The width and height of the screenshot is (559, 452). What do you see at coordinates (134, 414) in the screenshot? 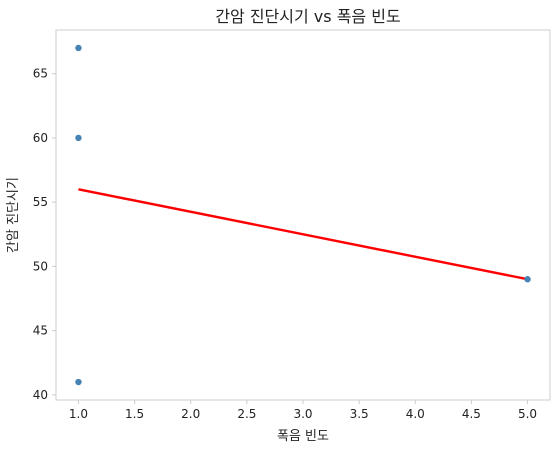
I see `x-tick-label: 1.5` at bounding box center [134, 414].